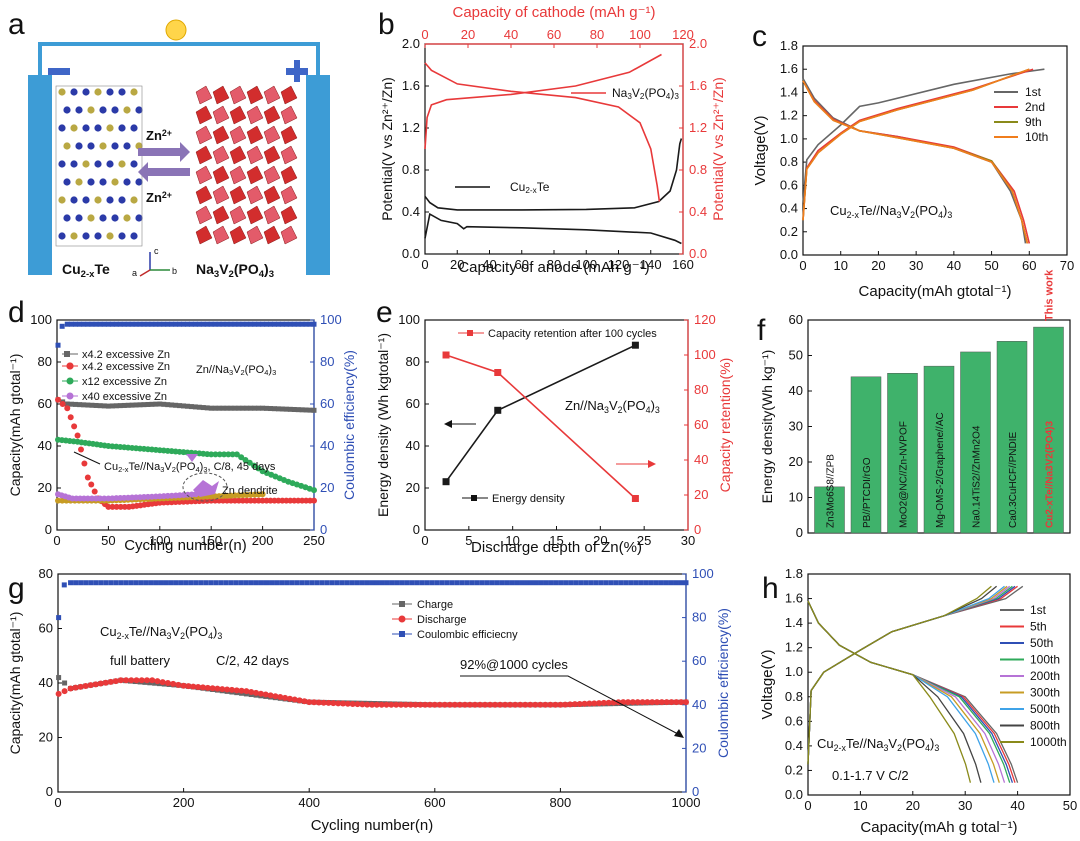  What do you see at coordinates (205, 487) in the screenshot?
I see `dendrite-highlight` at bounding box center [205, 487].